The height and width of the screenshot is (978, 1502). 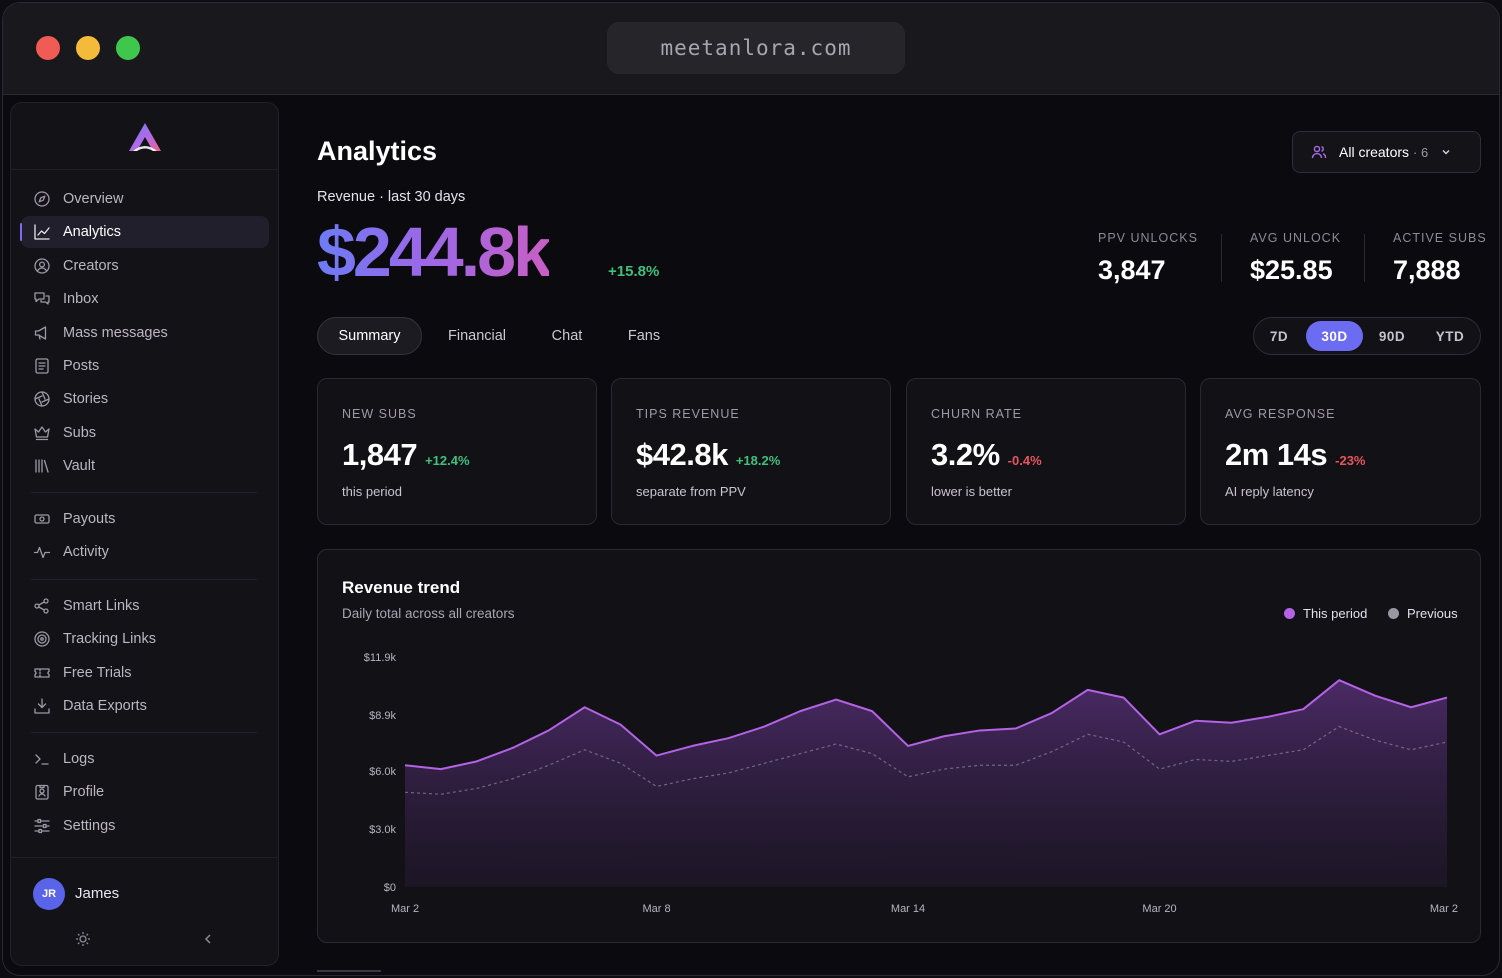 What do you see at coordinates (567, 336) in the screenshot?
I see `tab-chat: Chat` at bounding box center [567, 336].